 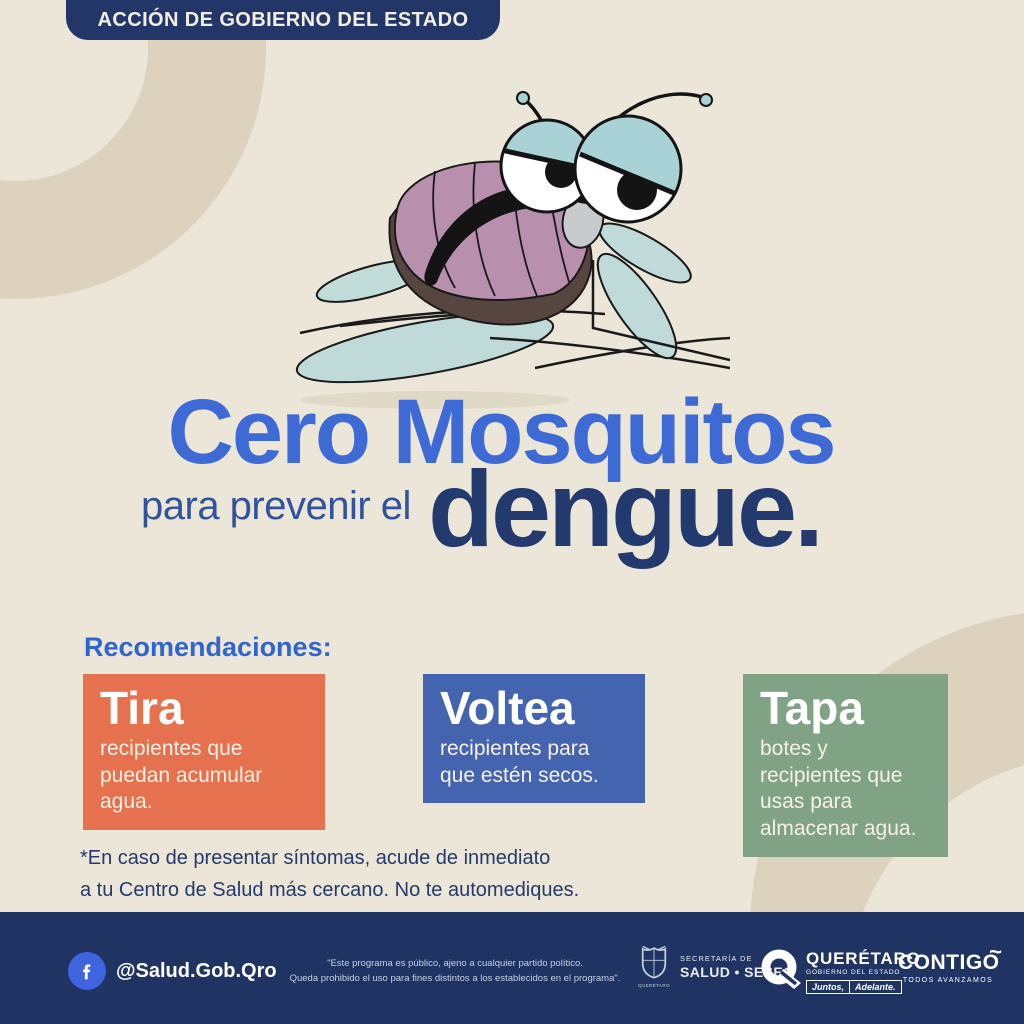 I want to click on card-tira-title: Tira, so click(x=142, y=708).